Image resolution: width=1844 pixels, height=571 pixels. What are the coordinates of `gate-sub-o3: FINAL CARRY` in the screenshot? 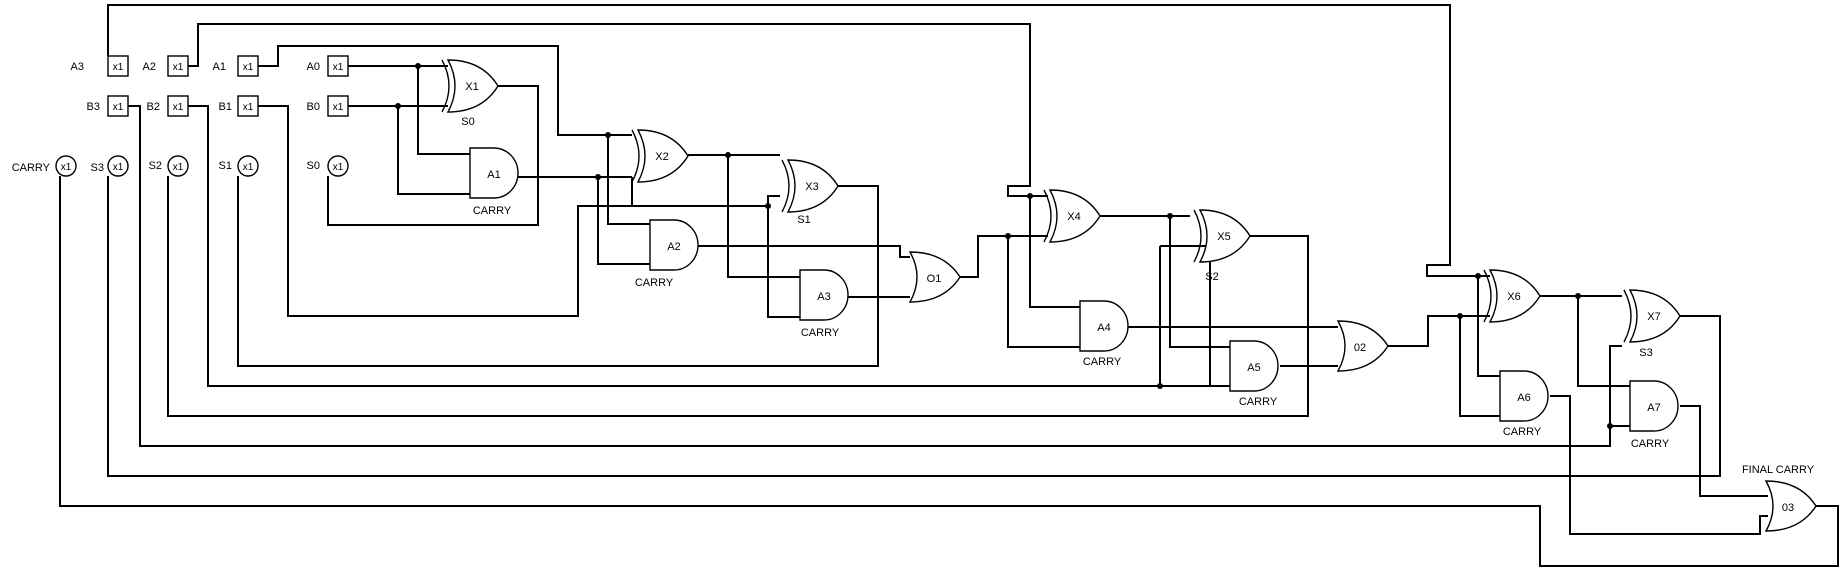 It's located at (1778, 470).